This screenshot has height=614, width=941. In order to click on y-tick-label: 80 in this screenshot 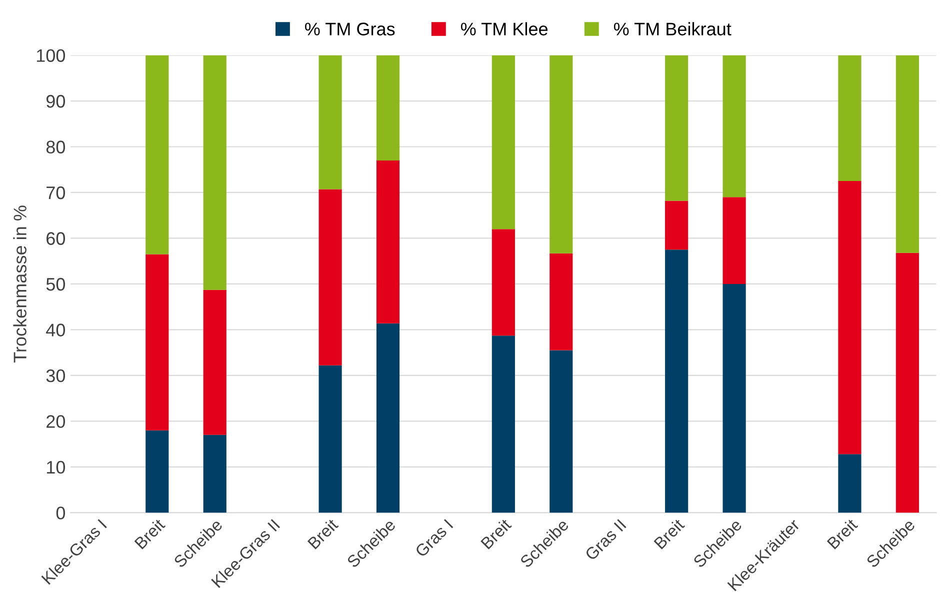, I will do `click(56, 147)`.